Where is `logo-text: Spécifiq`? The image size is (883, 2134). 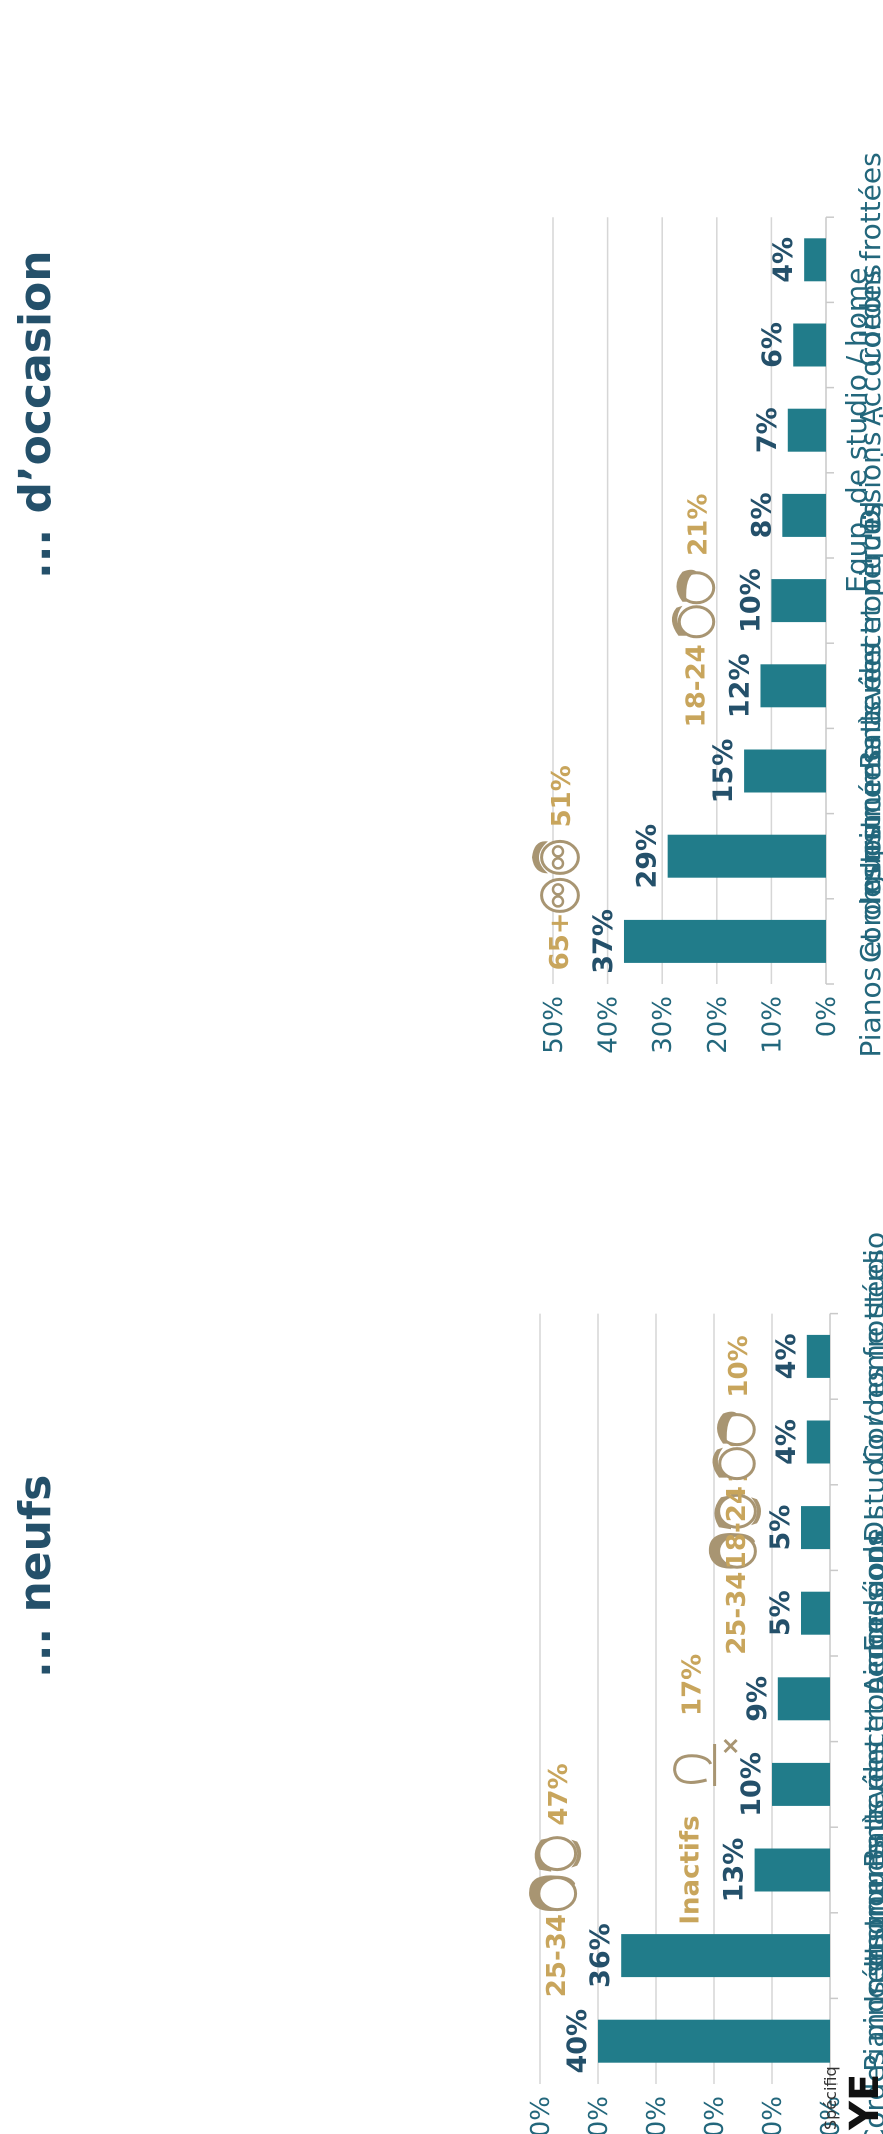 logo-text: Spécifiq is located at coordinates (830, 2098).